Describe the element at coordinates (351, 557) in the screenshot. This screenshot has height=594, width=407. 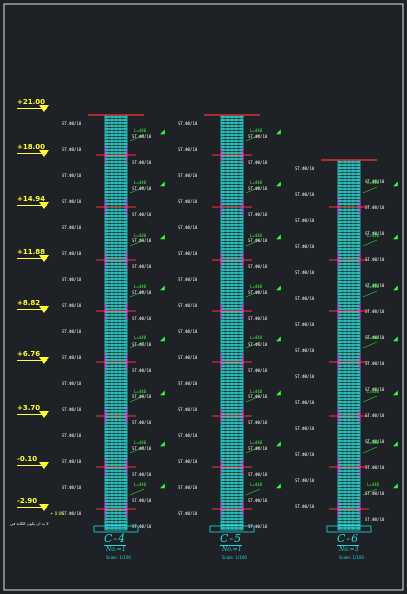
I see `column-scale: Scale: 1/100` at that location.